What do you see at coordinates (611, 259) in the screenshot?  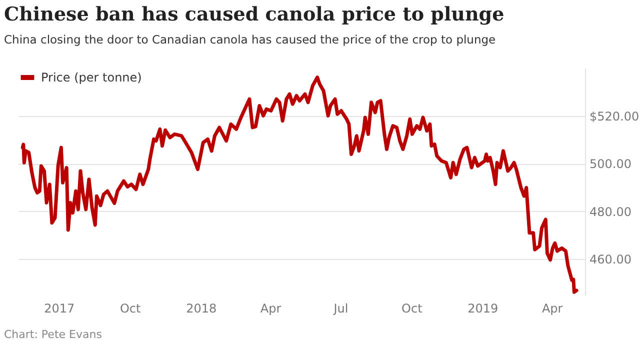 I see `y-tick-label: 460.00` at bounding box center [611, 259].